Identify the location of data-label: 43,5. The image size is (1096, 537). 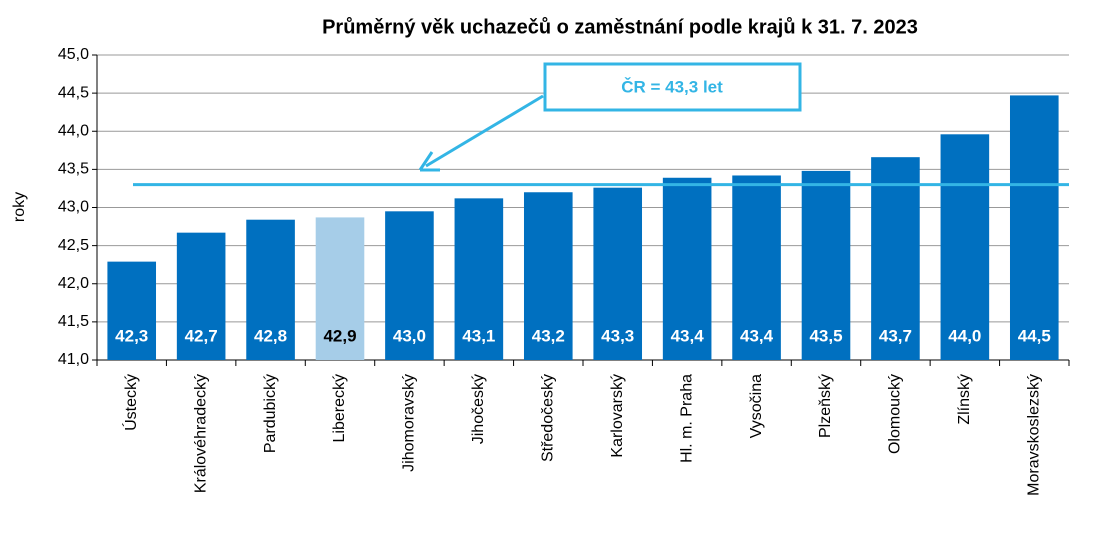
(825, 335).